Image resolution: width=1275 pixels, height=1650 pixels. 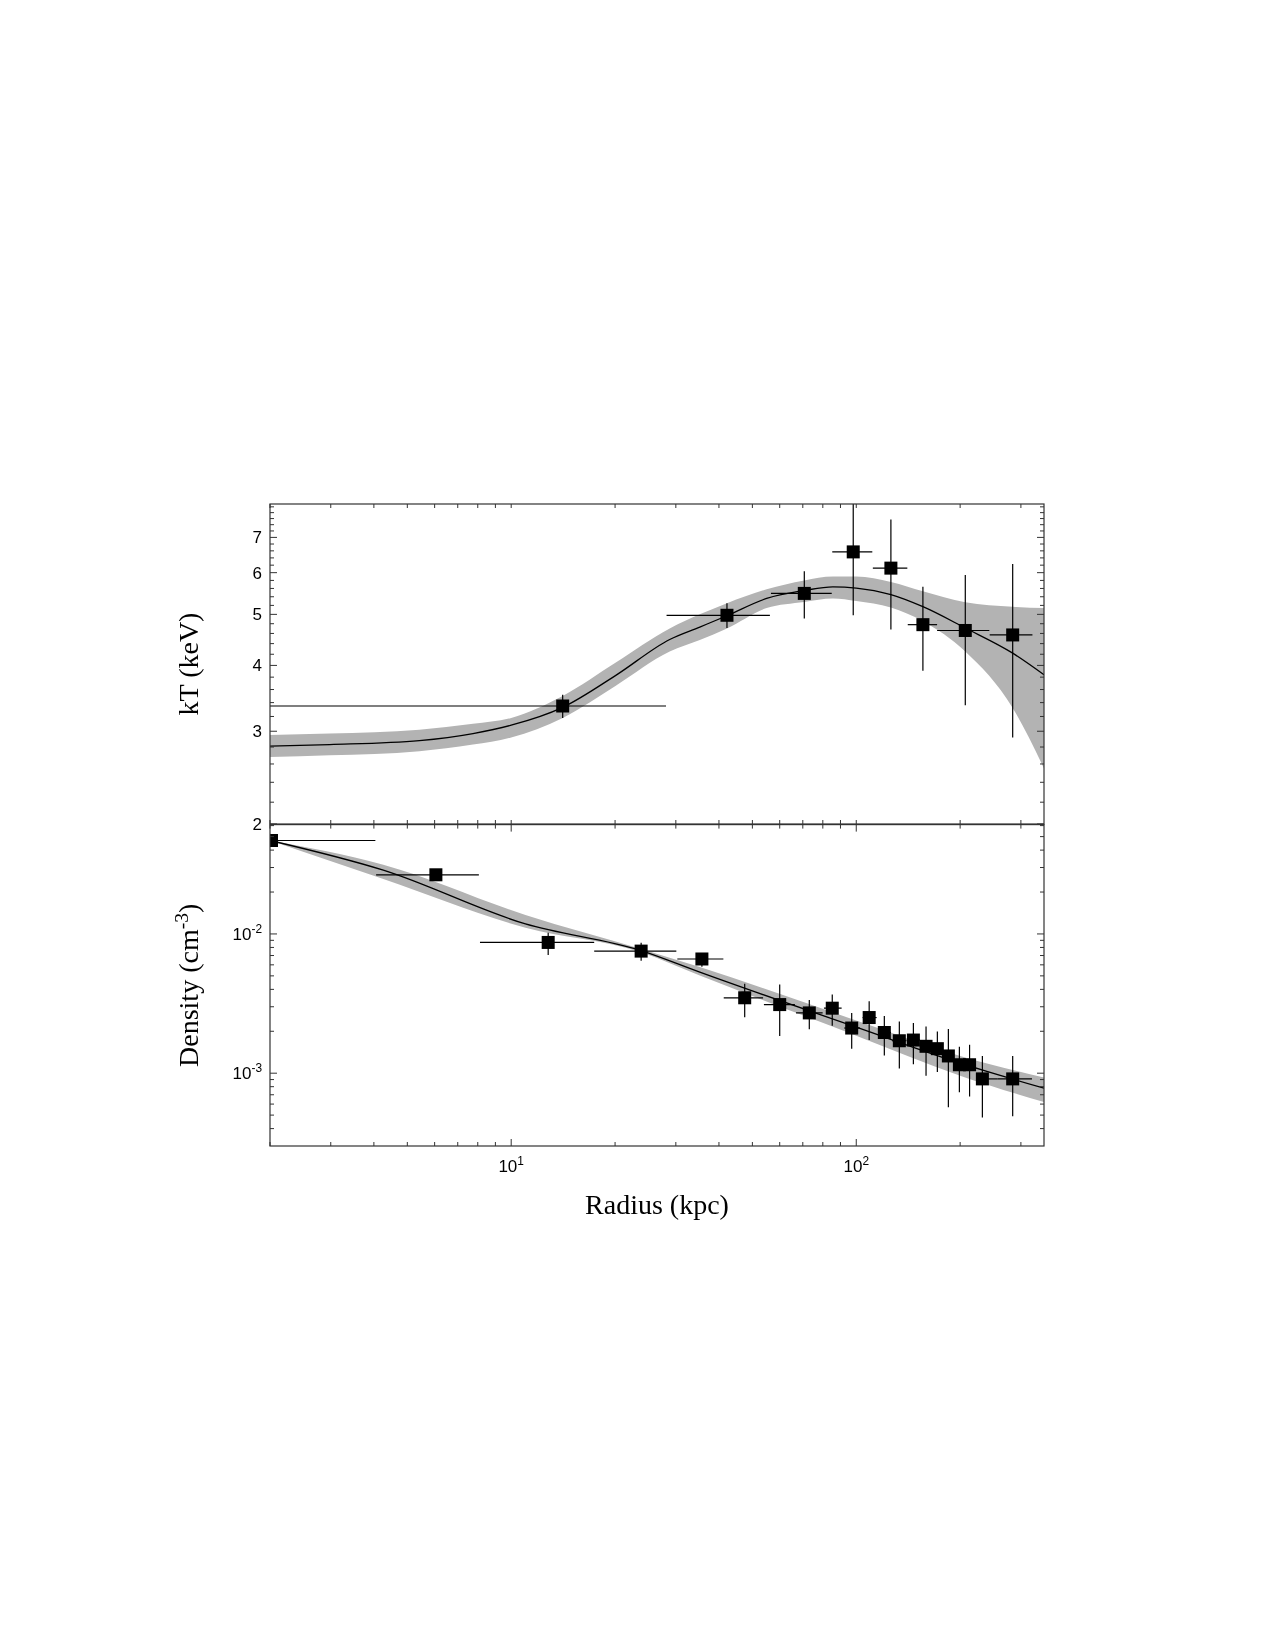 I want to click on y-tick-label: 10$^{-2}$, so click(x=247, y=932).